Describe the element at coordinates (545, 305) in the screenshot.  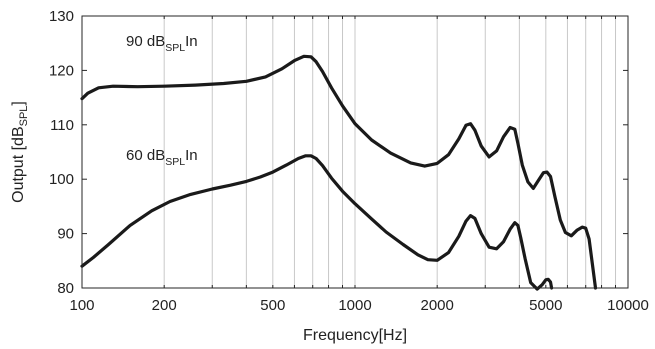
I see `x-tick-label: 5000` at that location.